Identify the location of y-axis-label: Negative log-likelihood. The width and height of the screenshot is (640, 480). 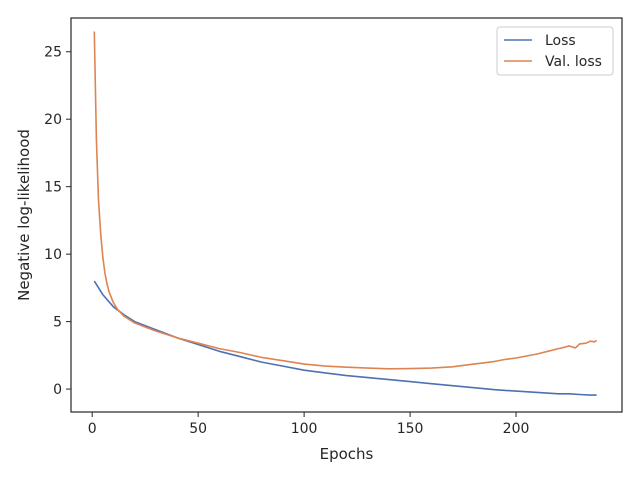
(24, 215).